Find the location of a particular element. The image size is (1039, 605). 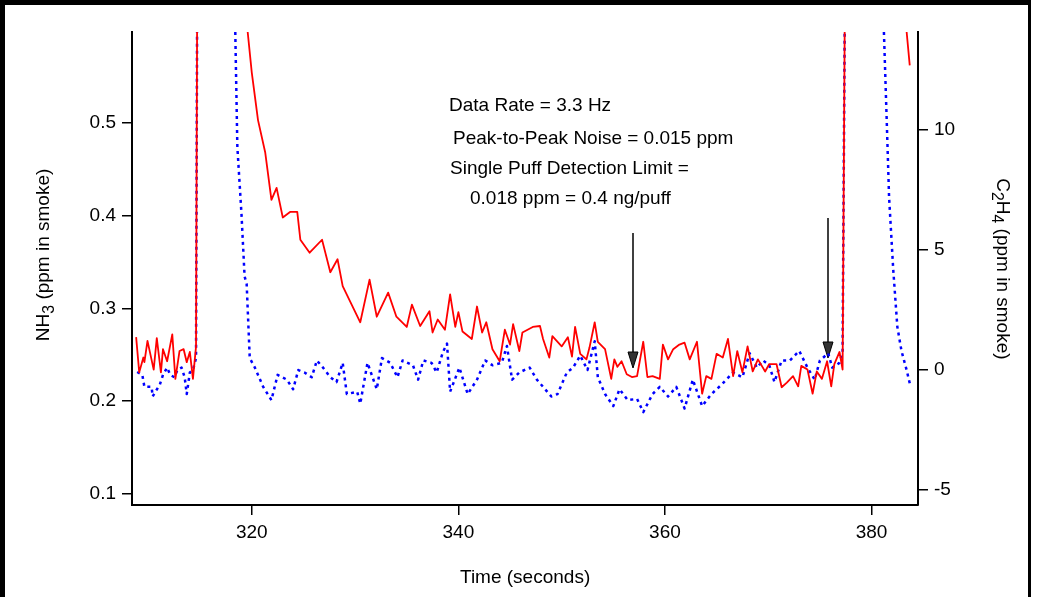

y-tick-label: 0.2 is located at coordinates (102, 400).